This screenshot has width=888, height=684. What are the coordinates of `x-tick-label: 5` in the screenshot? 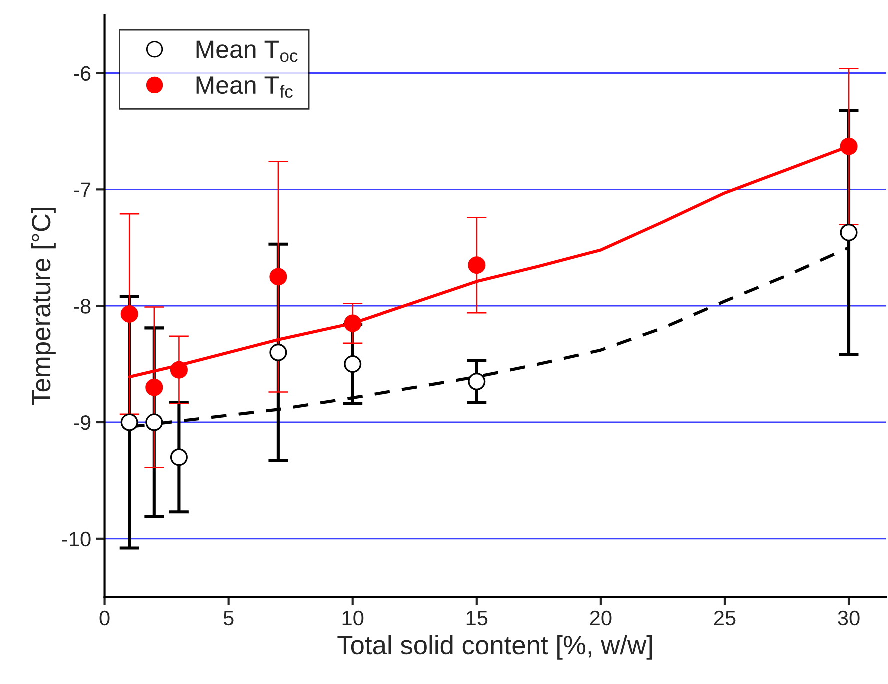 It's located at (229, 618).